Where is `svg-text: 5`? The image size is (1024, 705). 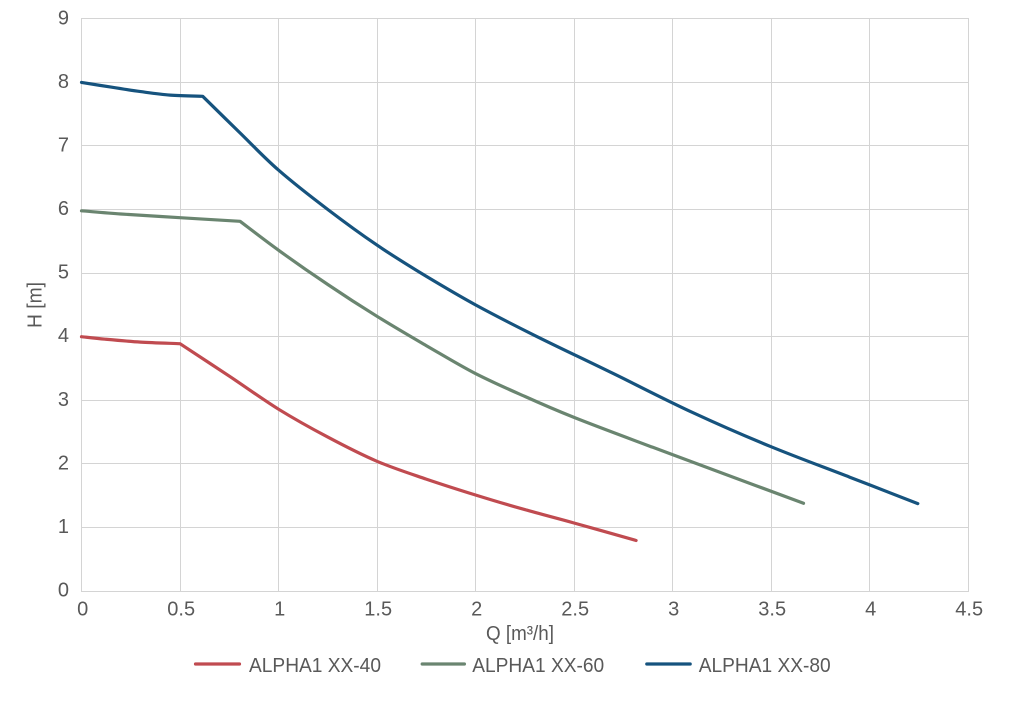 svg-text: 5 is located at coordinates (63, 273).